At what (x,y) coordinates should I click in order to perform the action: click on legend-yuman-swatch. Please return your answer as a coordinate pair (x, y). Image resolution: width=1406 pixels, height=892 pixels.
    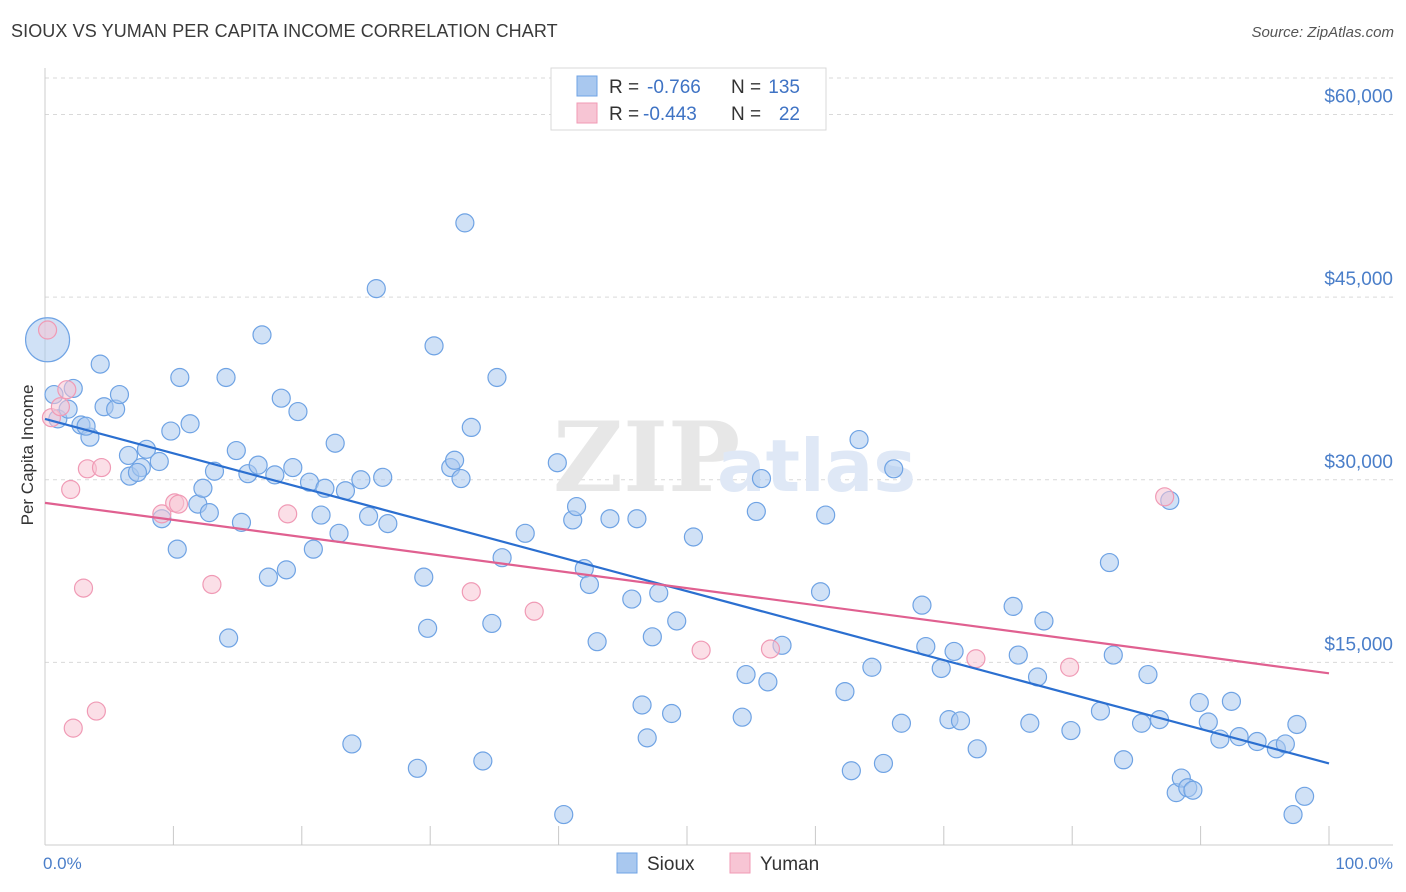
    Looking at the image, I should click on (587, 113).